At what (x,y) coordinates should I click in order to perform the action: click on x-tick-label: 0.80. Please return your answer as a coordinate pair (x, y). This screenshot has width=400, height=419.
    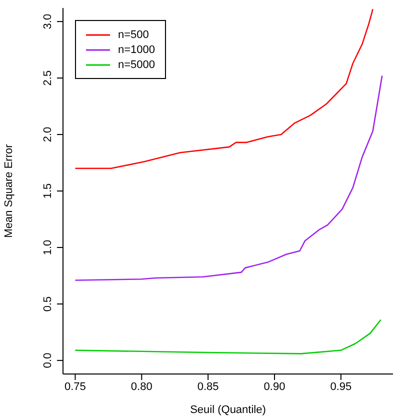
    Looking at the image, I should click on (141, 386).